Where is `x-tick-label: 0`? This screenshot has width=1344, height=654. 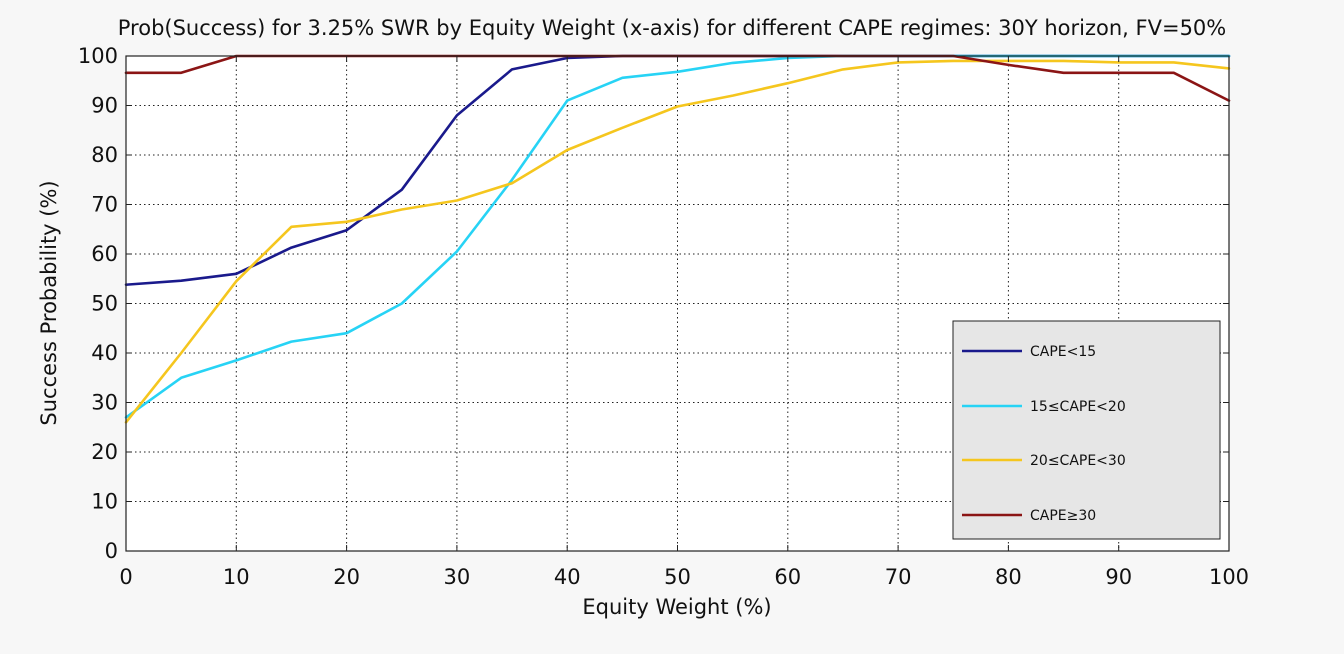
x-tick-label: 0 is located at coordinates (125, 577).